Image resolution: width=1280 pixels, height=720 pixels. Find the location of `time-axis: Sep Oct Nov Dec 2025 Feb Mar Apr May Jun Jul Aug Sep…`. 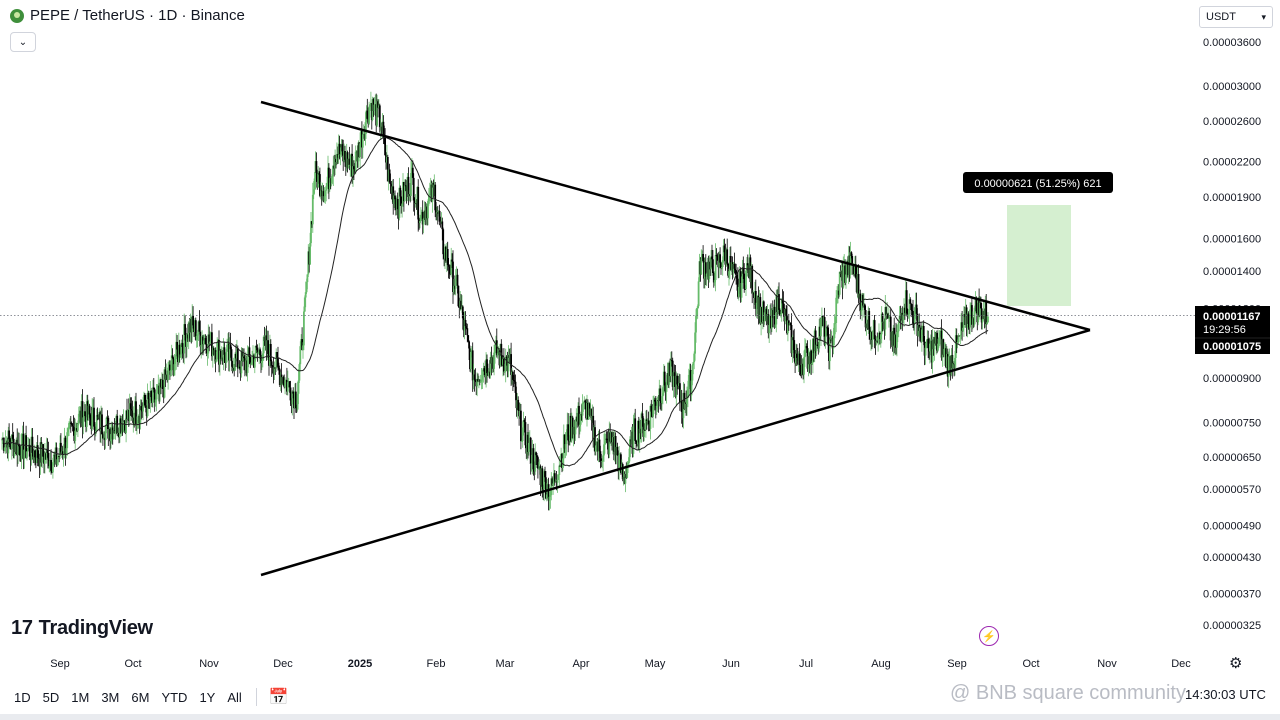

time-axis: Sep Oct Nov Dec 2025 Feb Mar Apr May Jun Jul Aug Sep… is located at coordinates (620, 664).